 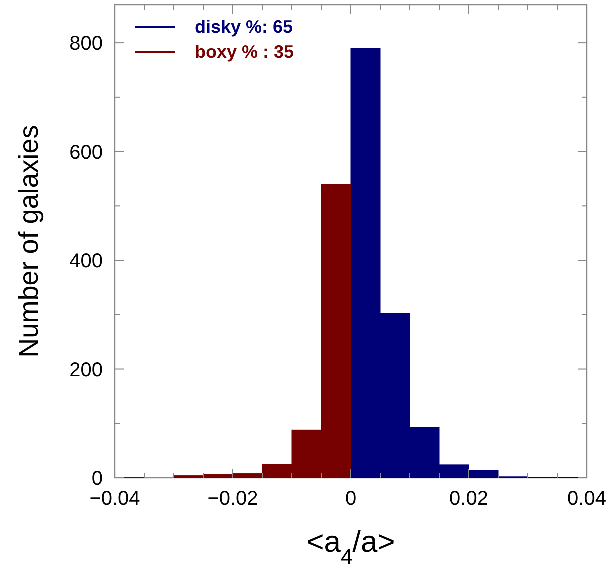 I want to click on x-axis-title: <a$_{4}$/a>, so click(x=351, y=547).